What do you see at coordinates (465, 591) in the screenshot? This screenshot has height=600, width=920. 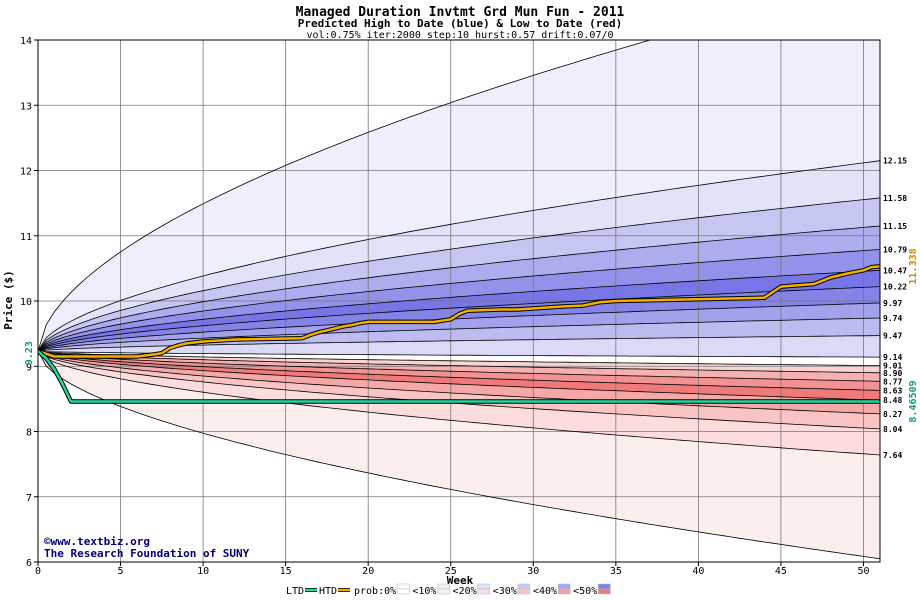 I see `legend-prob-label-2: <20%` at bounding box center [465, 591].